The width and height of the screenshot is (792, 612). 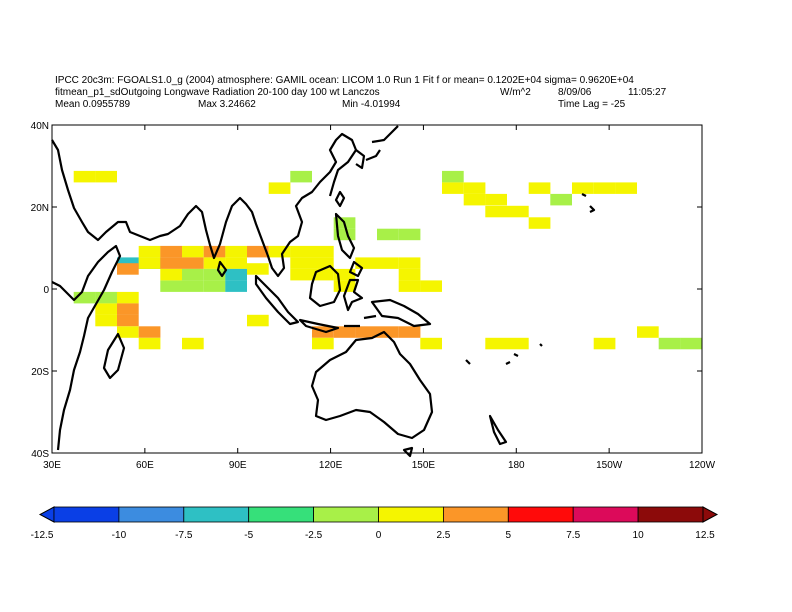 What do you see at coordinates (443, 535) in the screenshot?
I see `colorbar-label: 2.5` at bounding box center [443, 535].